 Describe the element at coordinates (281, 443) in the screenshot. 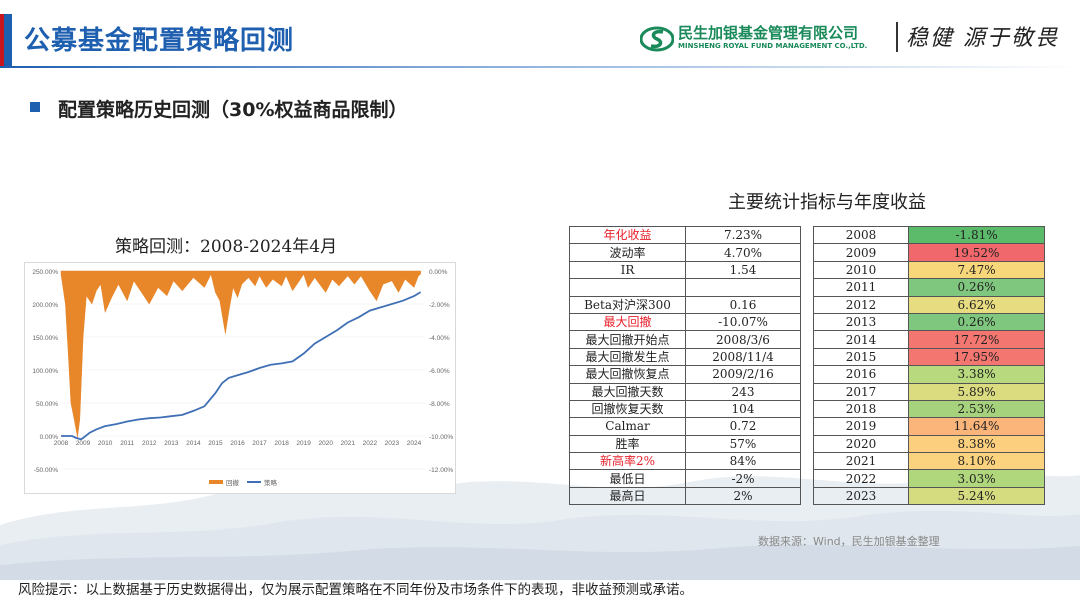

I see `x-tick-label: 2018` at that location.